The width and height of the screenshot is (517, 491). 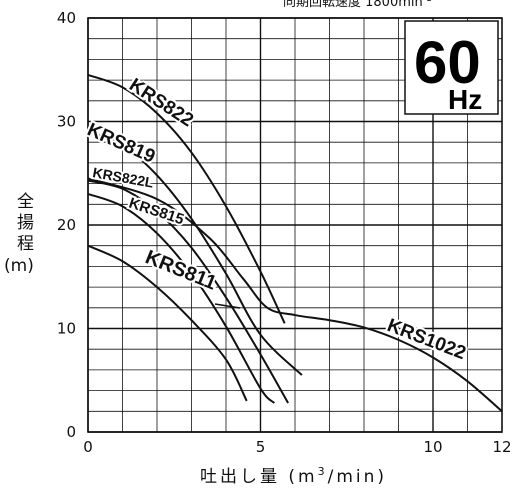 I want to click on x-tick-label: 0, so click(x=88, y=447).